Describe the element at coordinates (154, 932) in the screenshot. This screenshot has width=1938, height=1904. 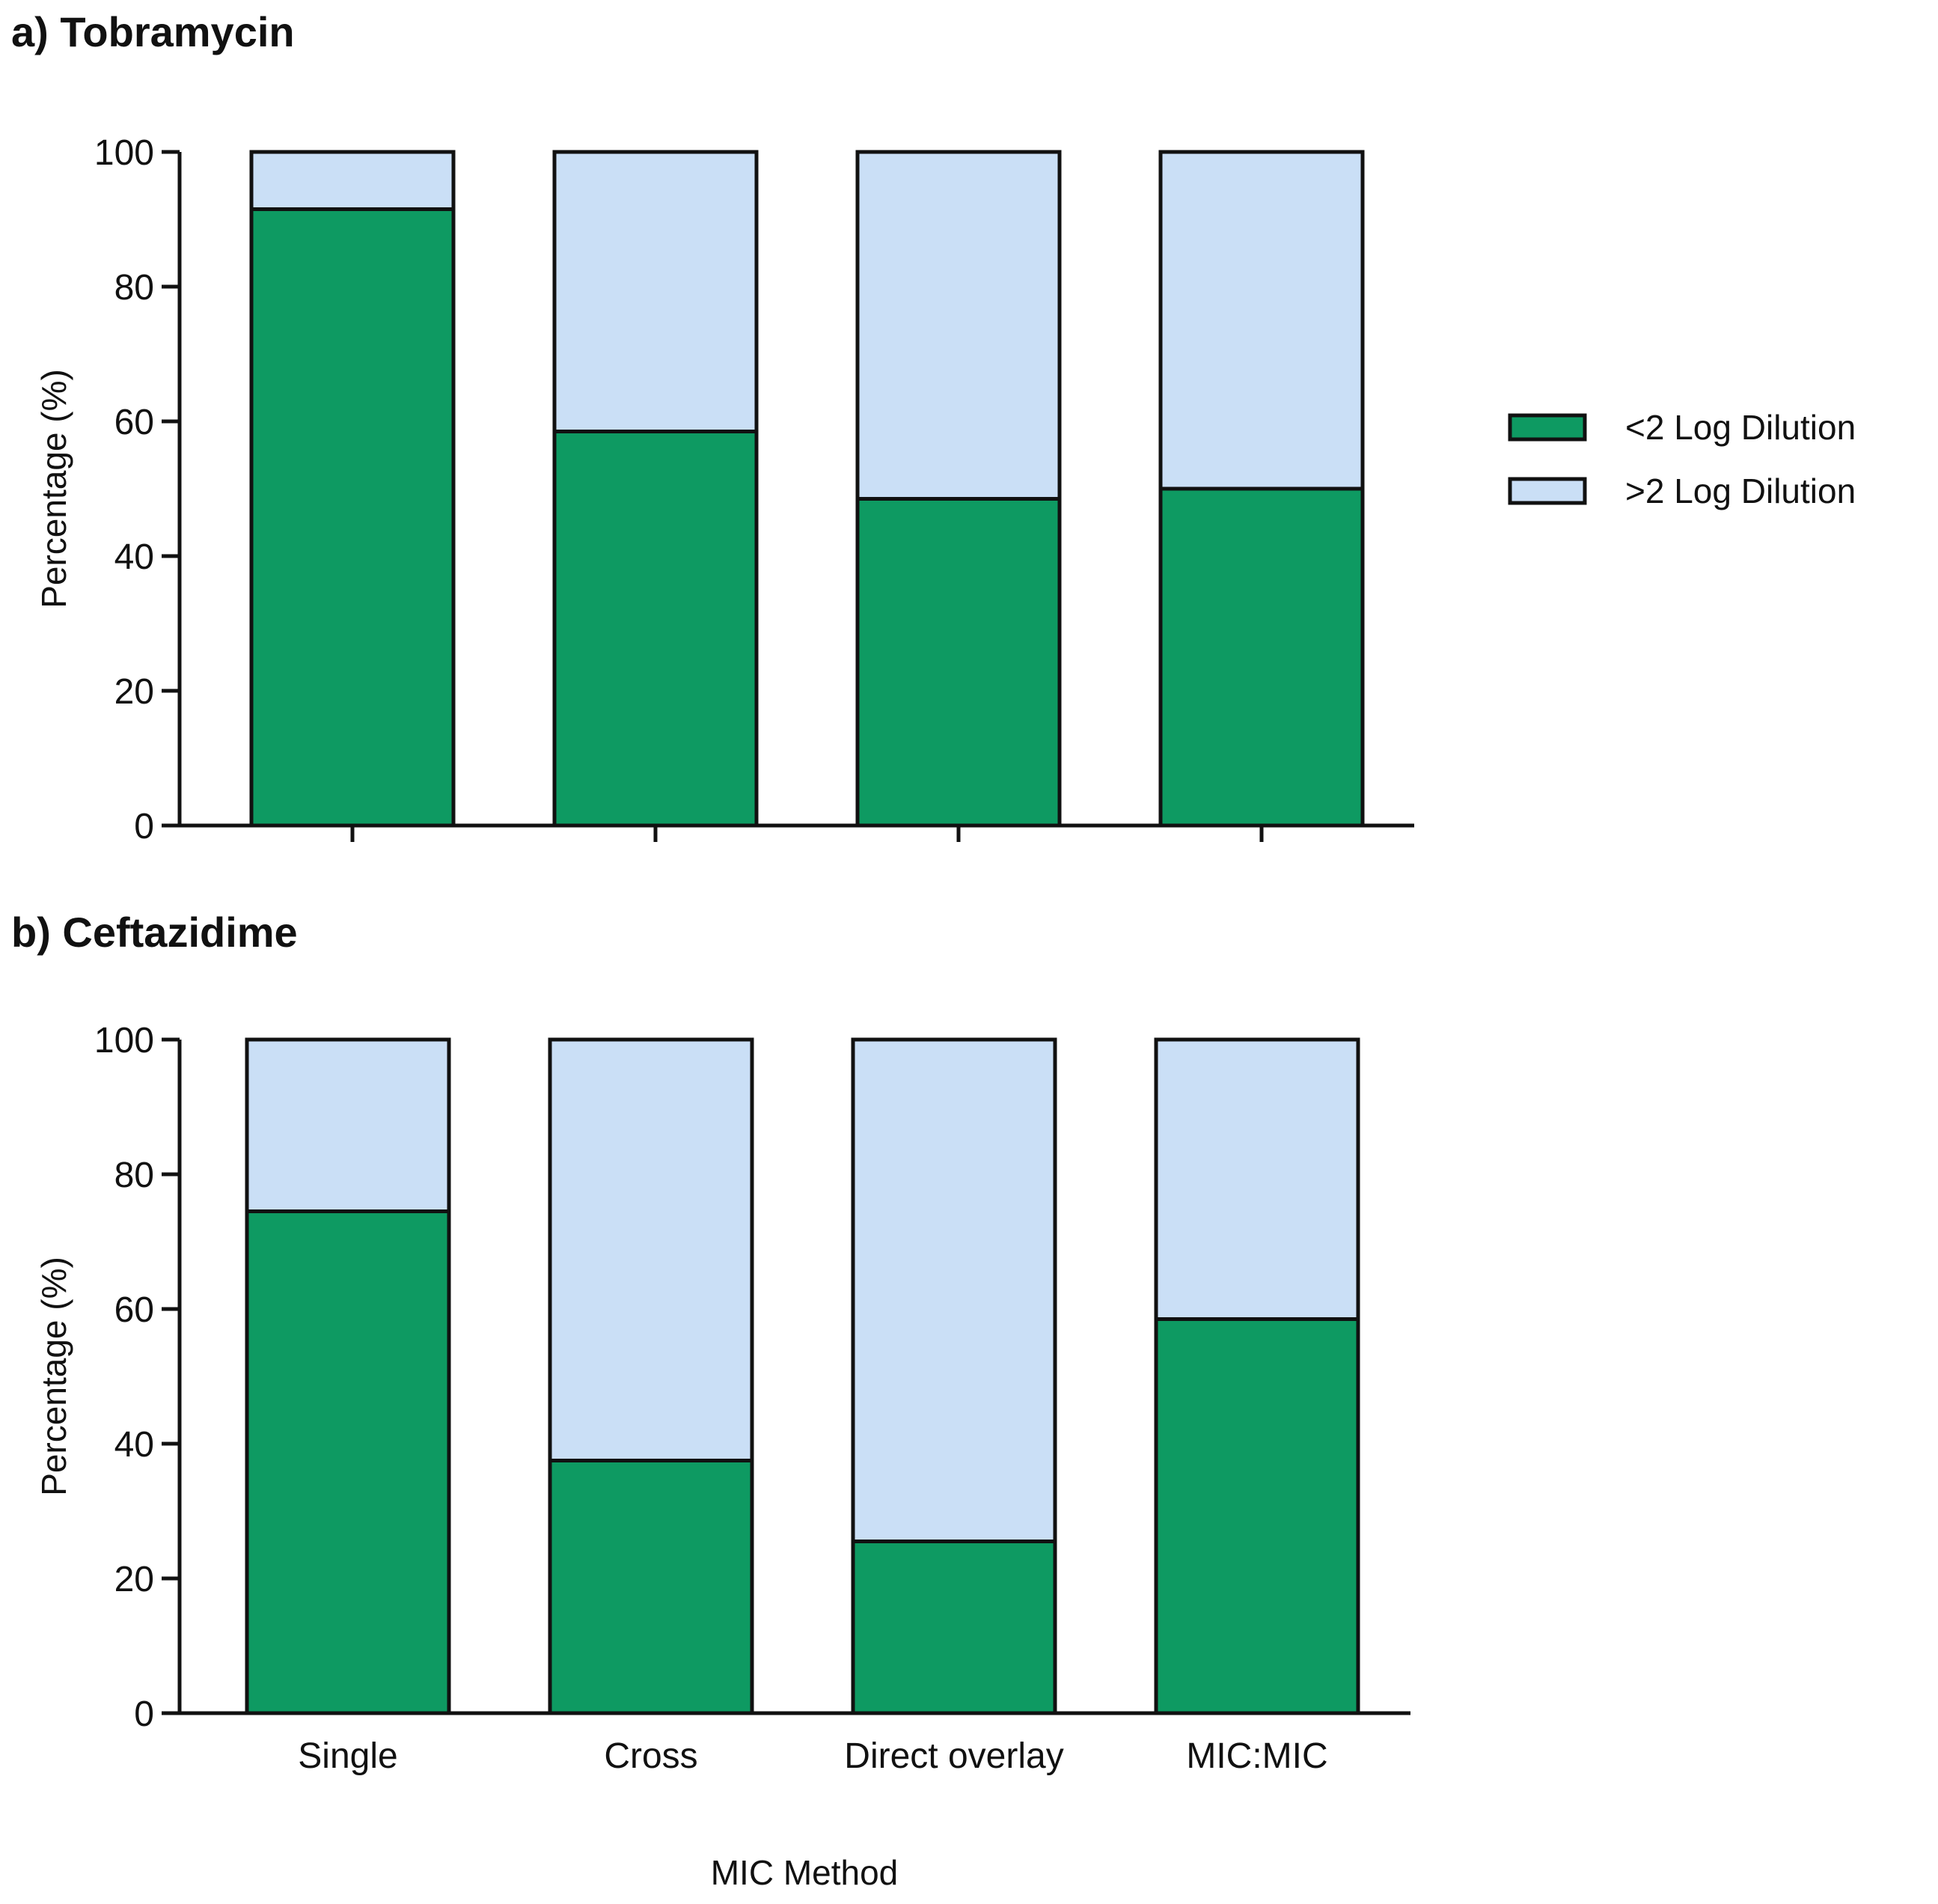
I see `panel-title: b) Ceftazidime` at that location.